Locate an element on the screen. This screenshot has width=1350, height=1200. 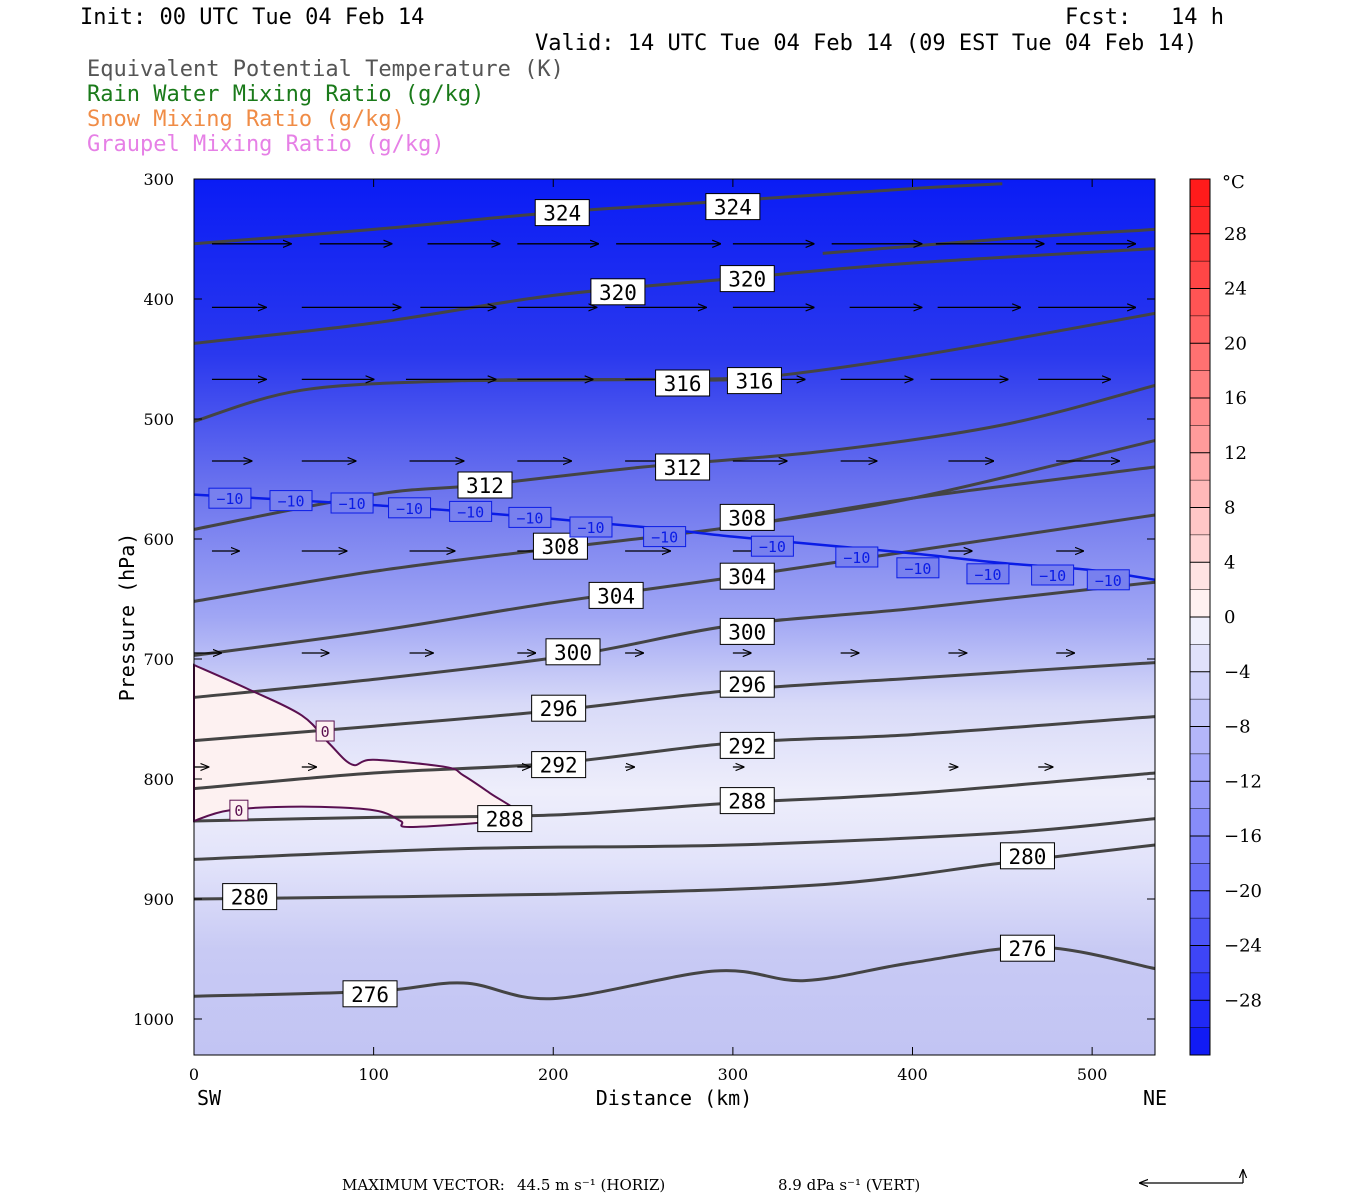
theta-e-label: 312 is located at coordinates (485, 486).